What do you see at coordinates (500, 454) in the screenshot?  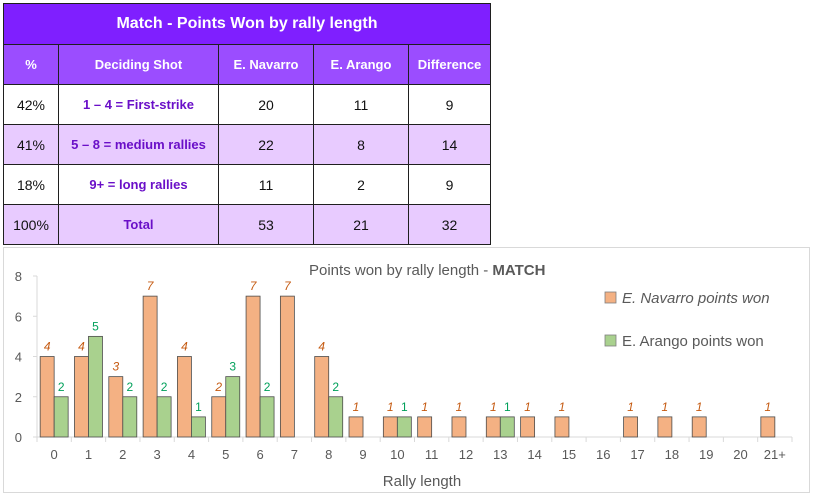 I see `x-tick-label: 13` at bounding box center [500, 454].